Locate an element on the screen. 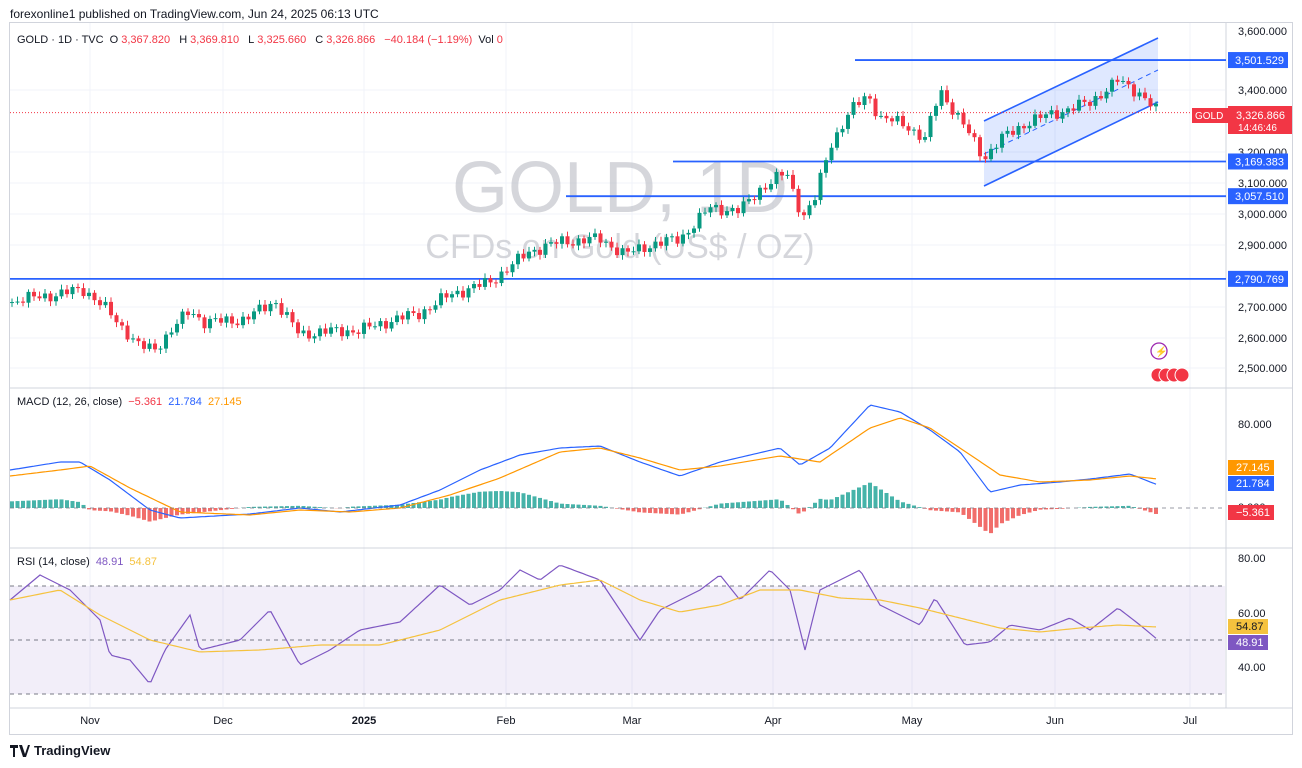  macd-title: MACD (12, 26, close) is located at coordinates (70, 402).